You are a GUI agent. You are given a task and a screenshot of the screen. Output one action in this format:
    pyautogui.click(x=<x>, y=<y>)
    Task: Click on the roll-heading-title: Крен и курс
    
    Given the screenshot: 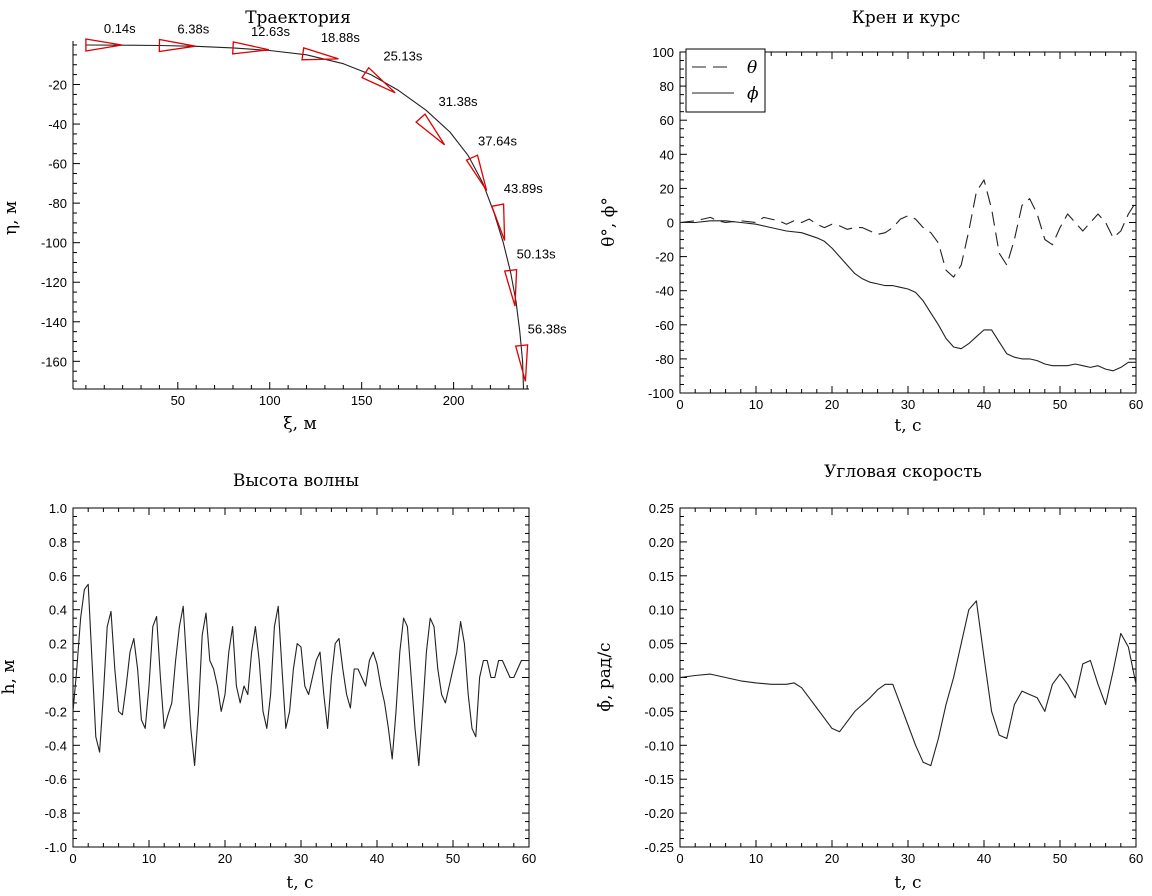 What is the action you would take?
    pyautogui.click(x=906, y=18)
    